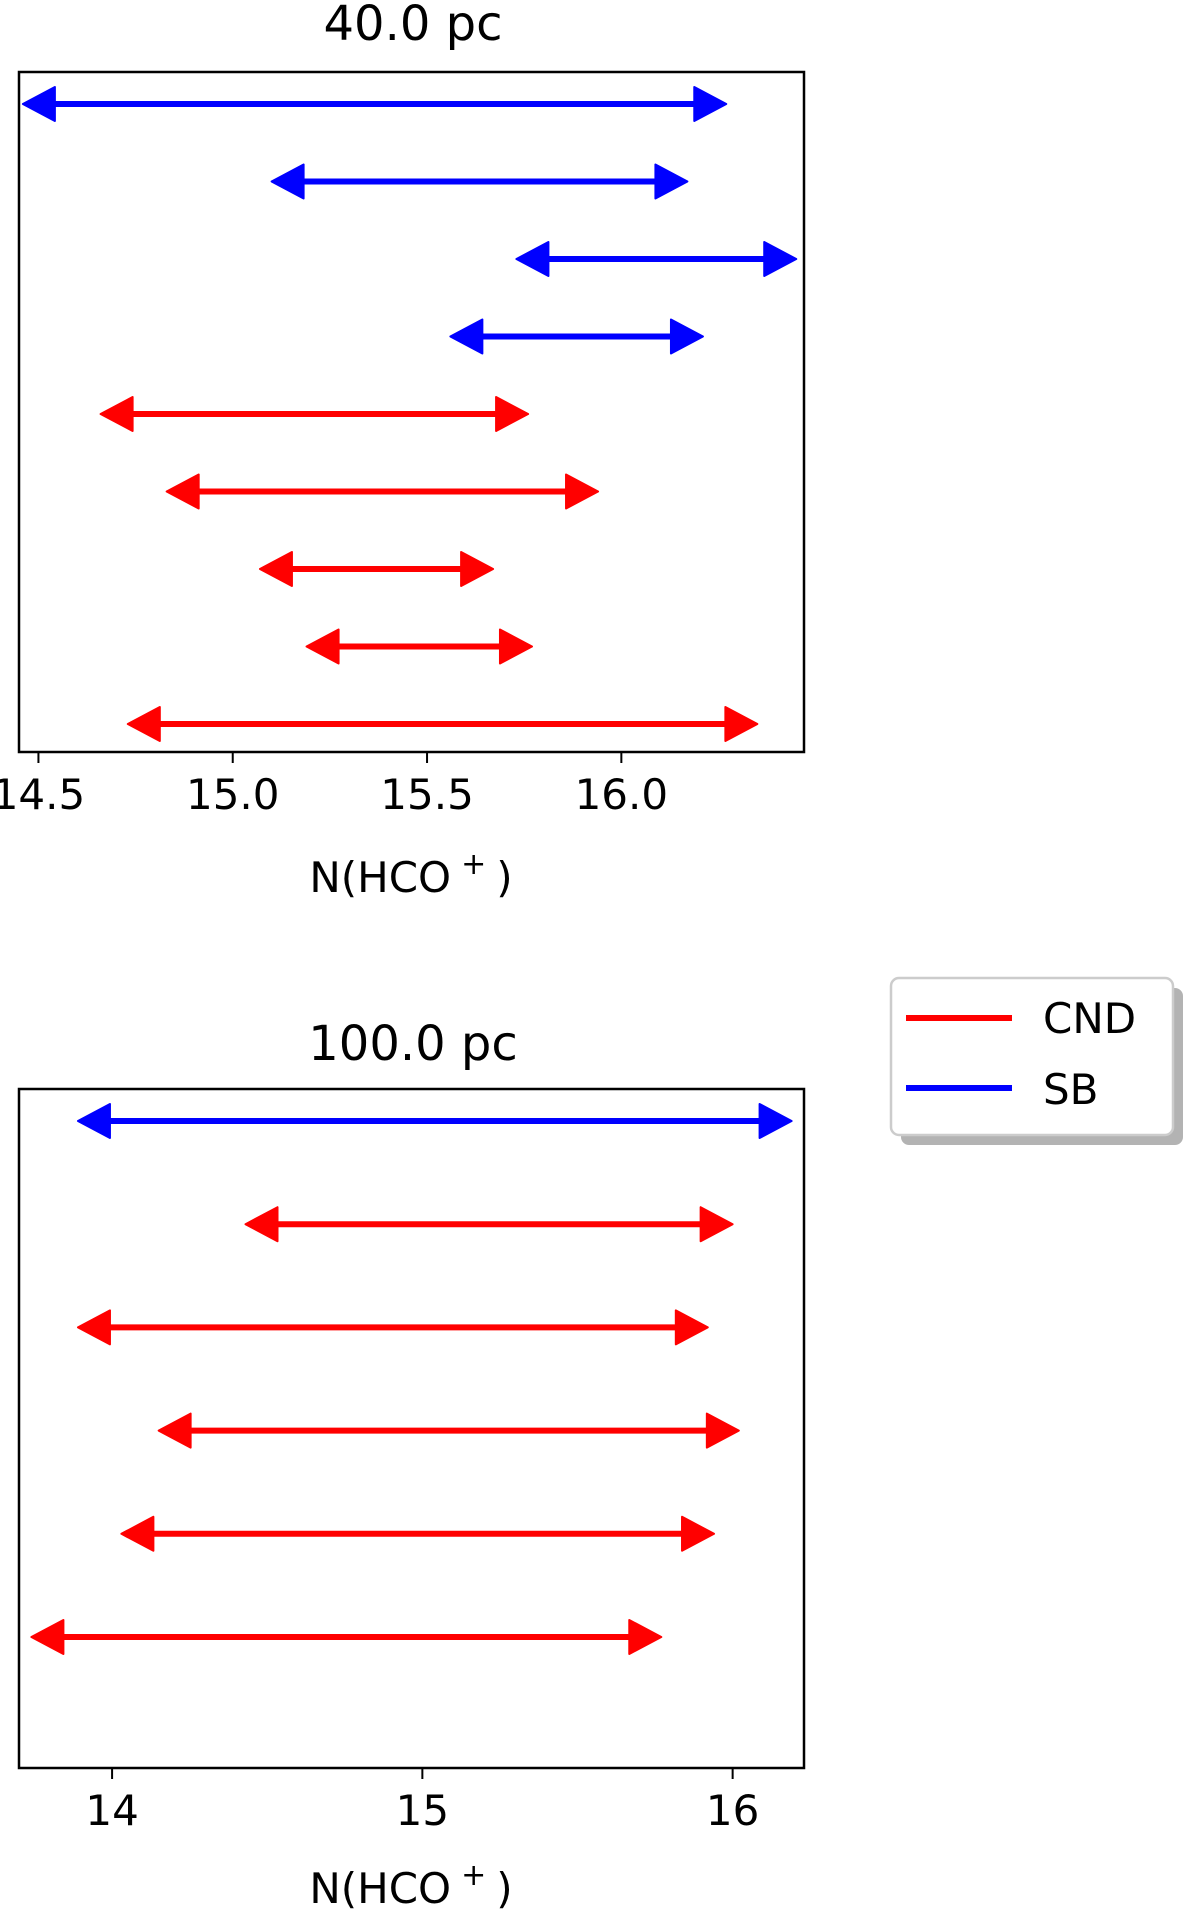 The height and width of the screenshot is (1915, 1200). What do you see at coordinates (413, 26) in the screenshot?
I see `chart-title: 40.0 pc` at bounding box center [413, 26].